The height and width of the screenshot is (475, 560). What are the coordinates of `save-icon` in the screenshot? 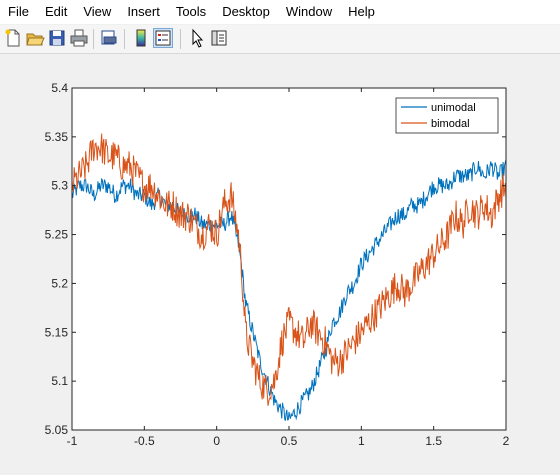 It's located at (57, 38).